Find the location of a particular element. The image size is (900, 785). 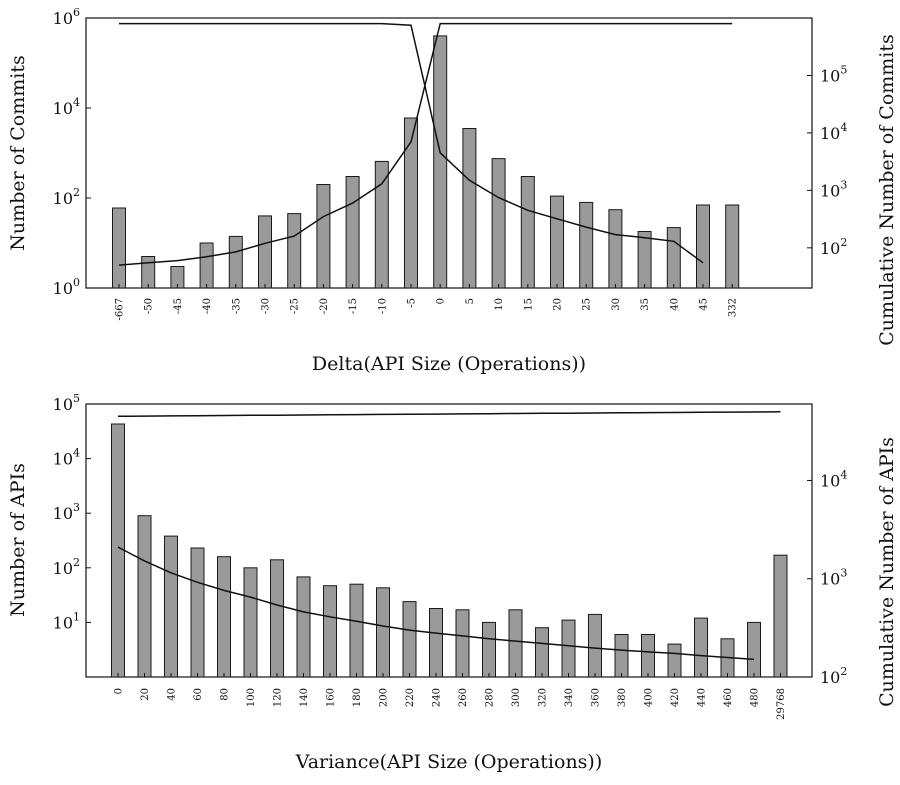

variance-x-tick-label: 420 is located at coordinates (675, 697).